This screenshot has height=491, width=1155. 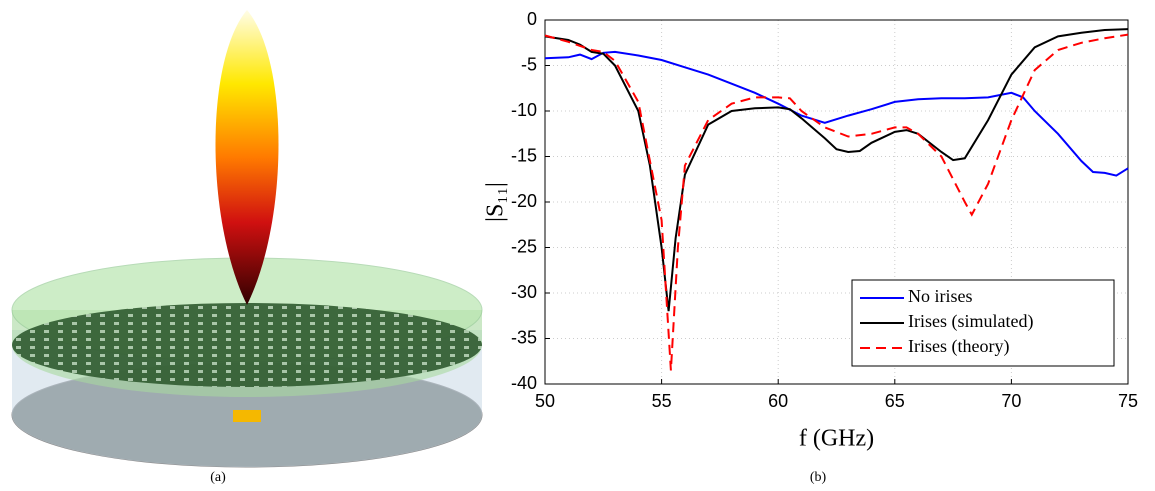 What do you see at coordinates (836, 439) in the screenshot?
I see `x-axis-label: f (GHz)` at bounding box center [836, 439].